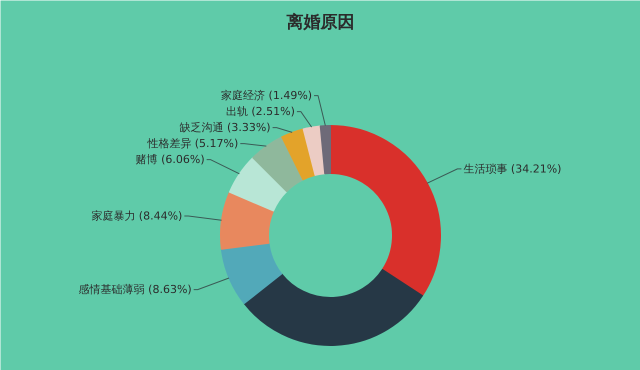  I want to click on chart-title: 离婚原因, so click(320, 22).